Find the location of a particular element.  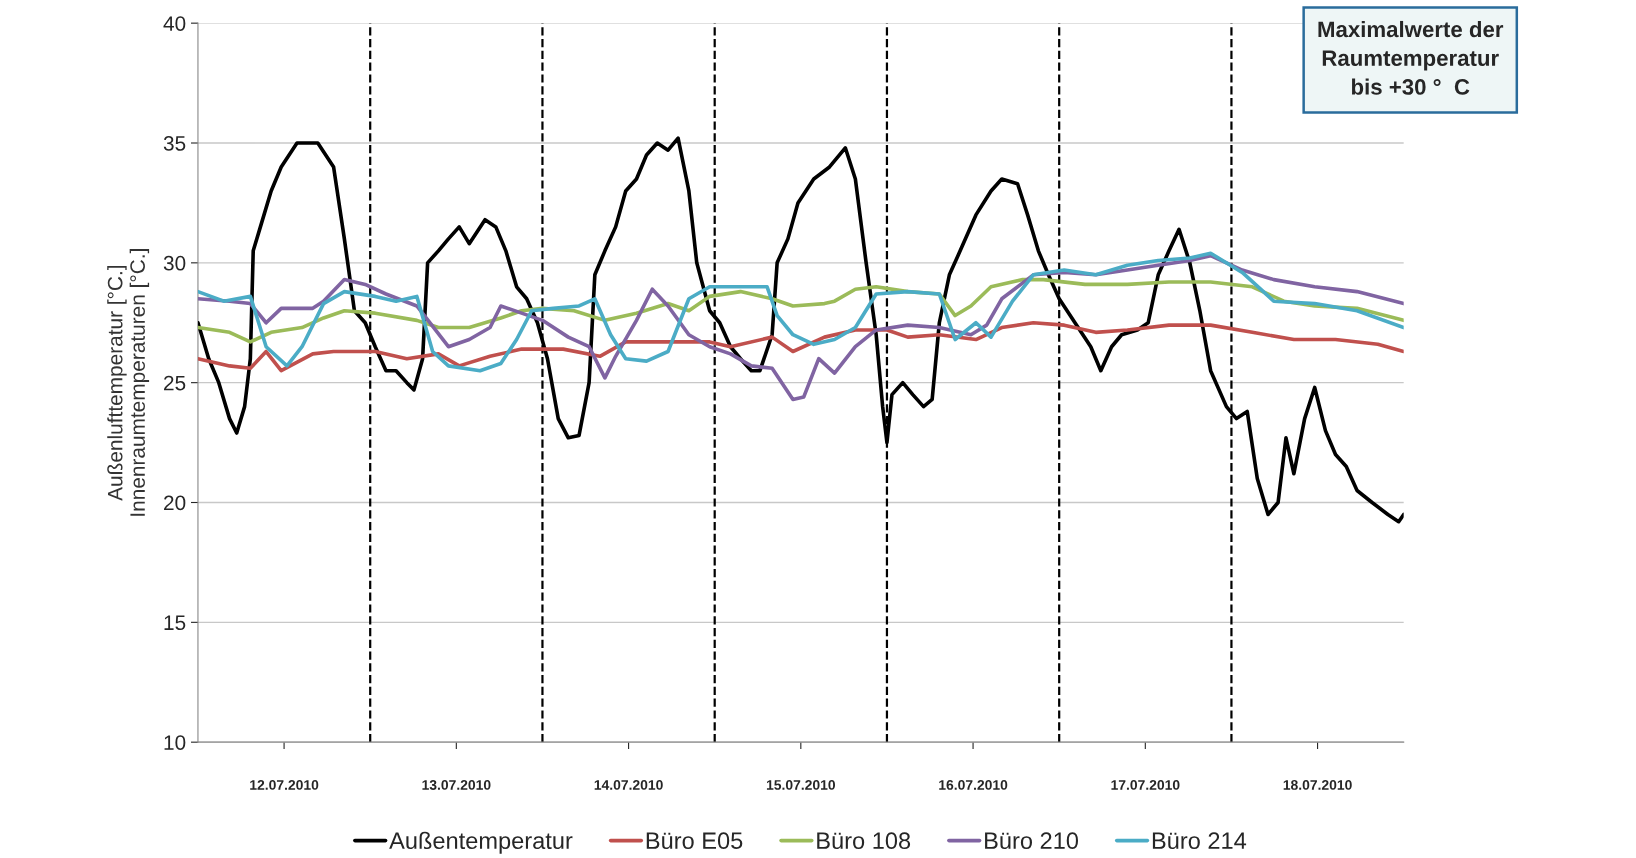

legend-label: Außentemperatur is located at coordinates (481, 842).